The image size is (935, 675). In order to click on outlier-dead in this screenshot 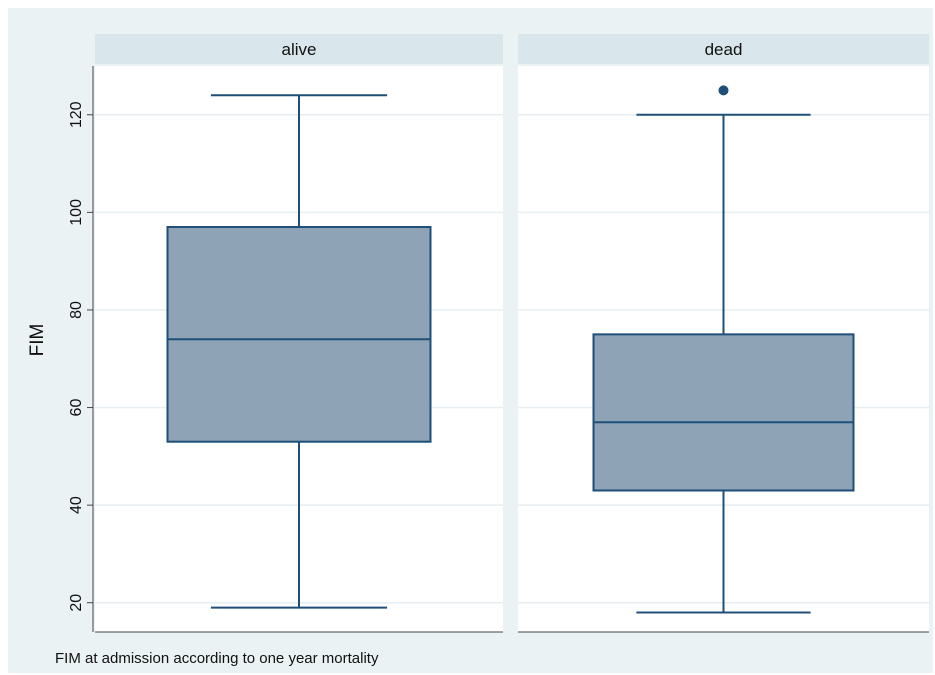, I will do `click(723, 90)`.